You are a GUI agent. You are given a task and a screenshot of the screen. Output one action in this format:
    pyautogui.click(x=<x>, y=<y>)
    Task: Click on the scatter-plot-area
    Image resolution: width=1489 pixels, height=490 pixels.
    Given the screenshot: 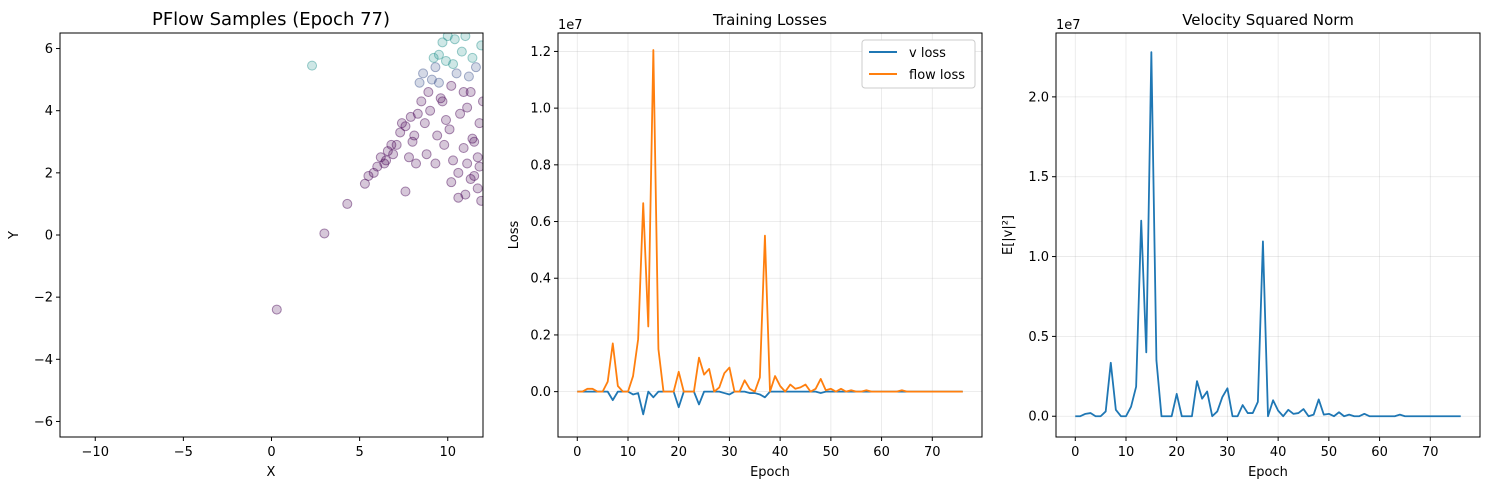 What is the action you would take?
    pyautogui.click(x=377, y=174)
    